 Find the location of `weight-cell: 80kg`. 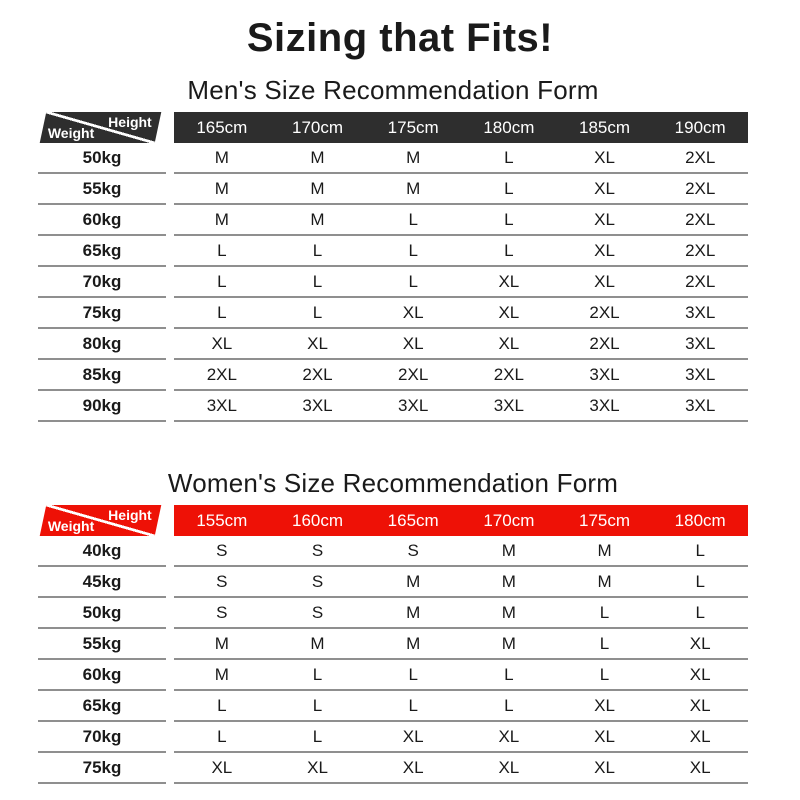

weight-cell: 80kg is located at coordinates (102, 344).